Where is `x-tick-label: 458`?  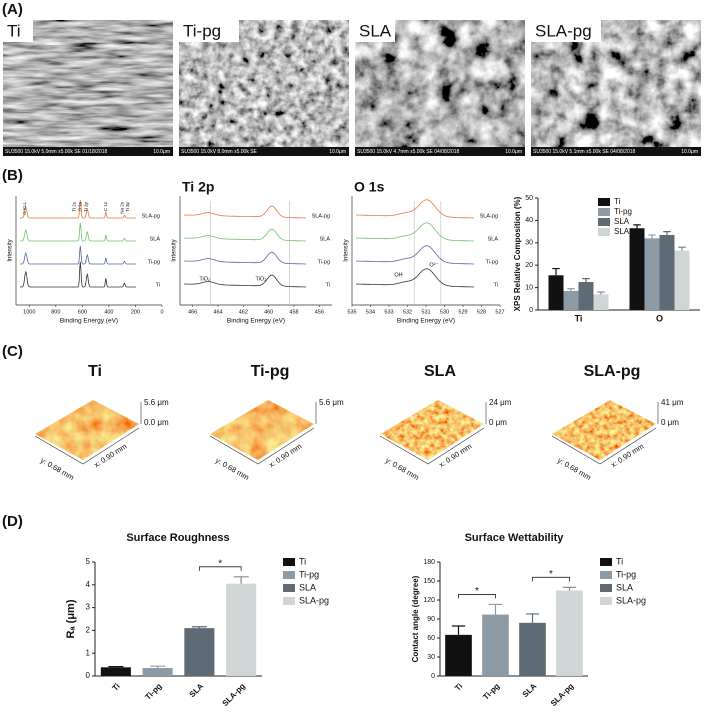 x-tick-label: 458 is located at coordinates (293, 312).